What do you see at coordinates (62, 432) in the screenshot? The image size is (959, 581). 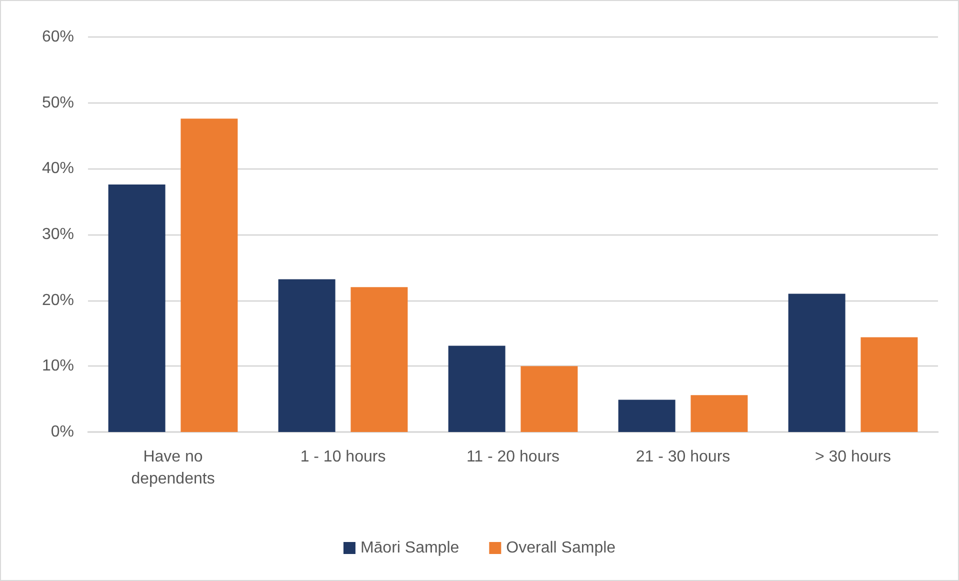 I see `y-tick-label: 0%` at bounding box center [62, 432].